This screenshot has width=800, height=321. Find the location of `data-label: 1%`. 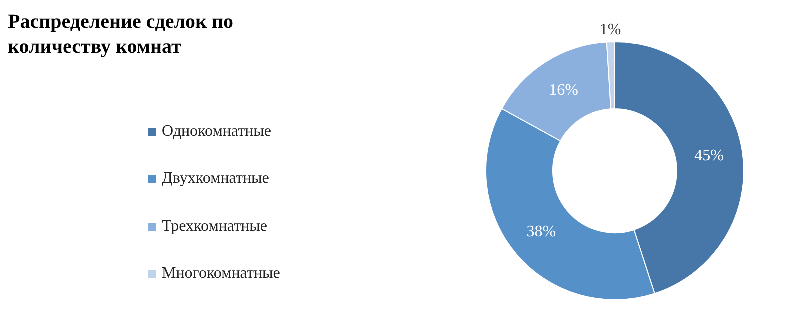

data-label: 1% is located at coordinates (611, 30).